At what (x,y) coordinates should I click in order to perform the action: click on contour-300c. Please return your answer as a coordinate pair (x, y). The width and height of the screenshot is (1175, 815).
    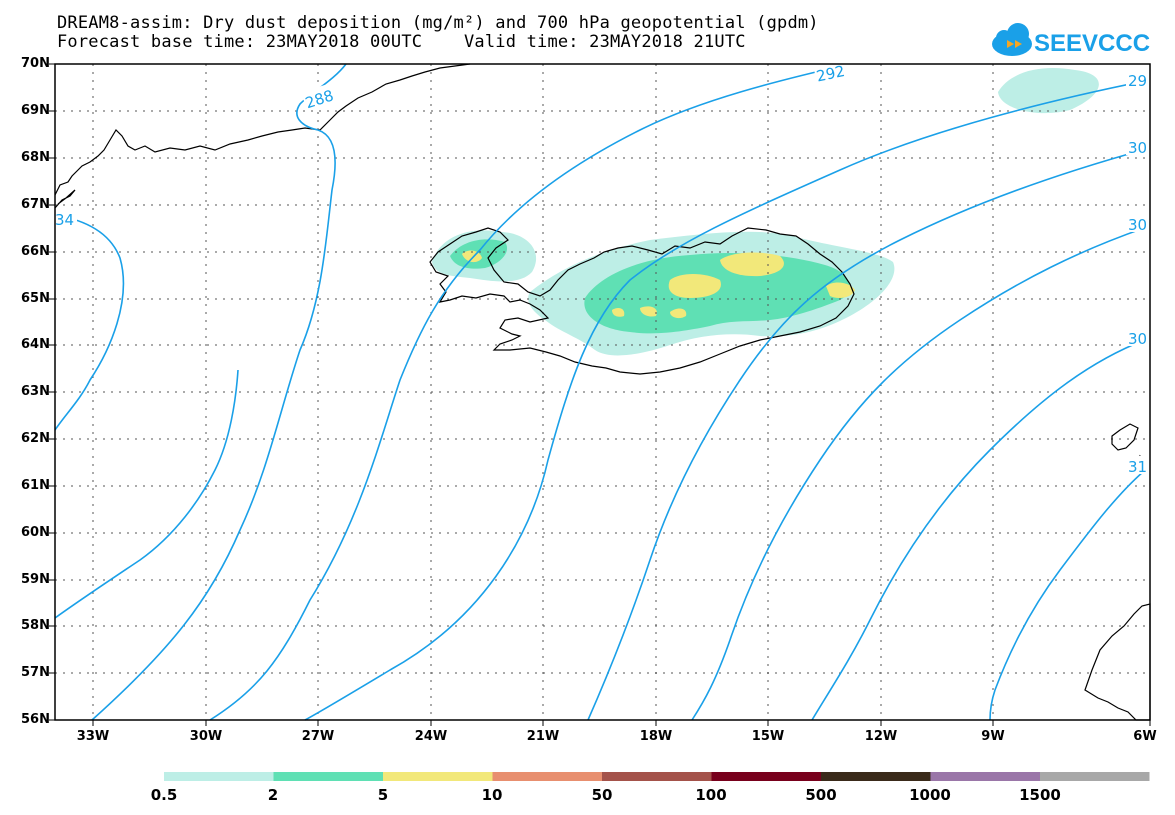
    Looking at the image, I should click on (981, 529).